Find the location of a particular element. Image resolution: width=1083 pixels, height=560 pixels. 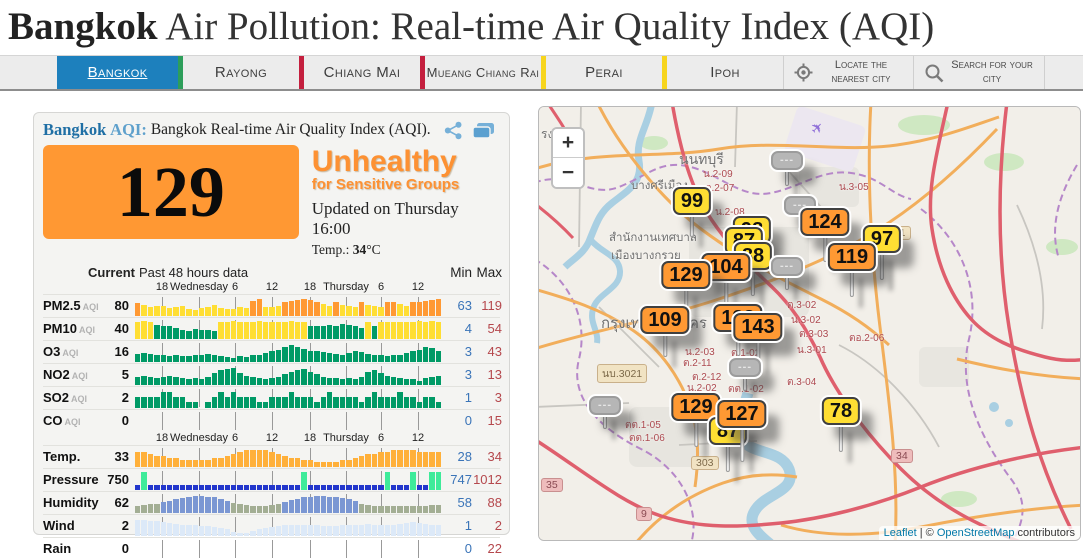

road-shield-badge: 34 is located at coordinates (902, 456).